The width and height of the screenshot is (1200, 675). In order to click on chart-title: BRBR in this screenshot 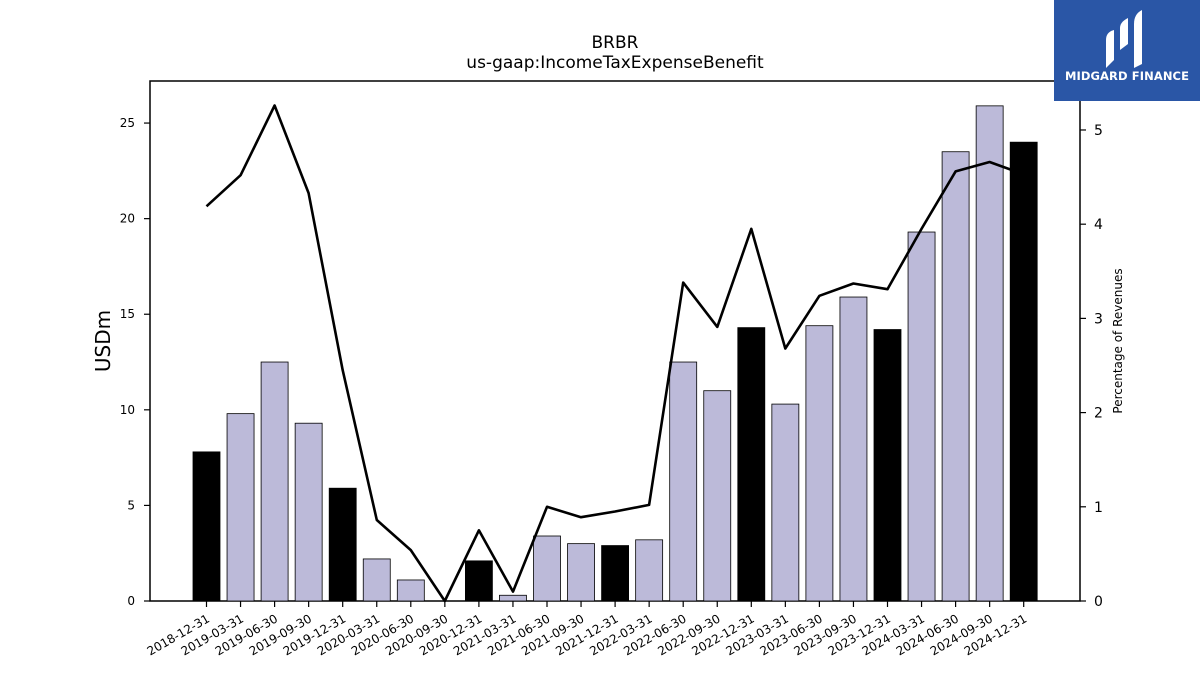, I will do `click(615, 43)`.